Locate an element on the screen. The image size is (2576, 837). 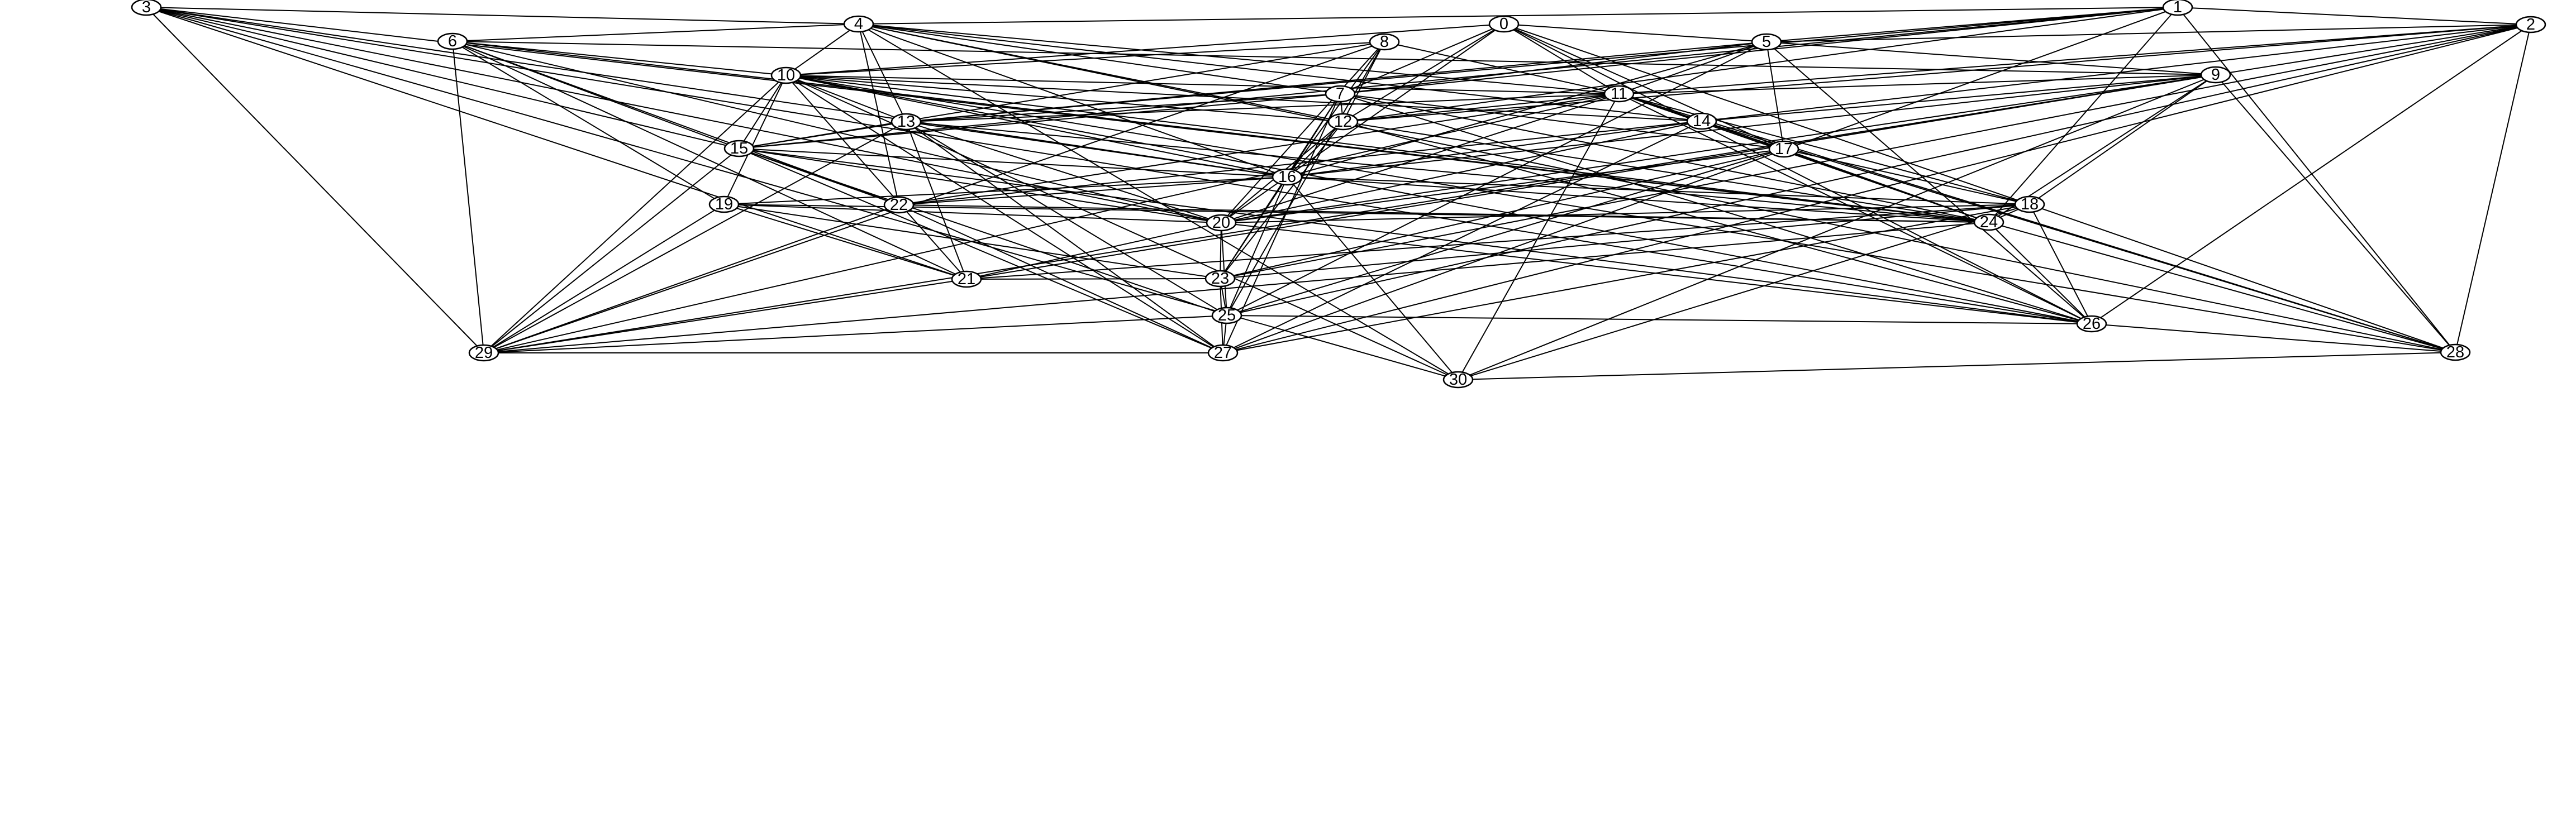
node-label: 15 is located at coordinates (739, 148).